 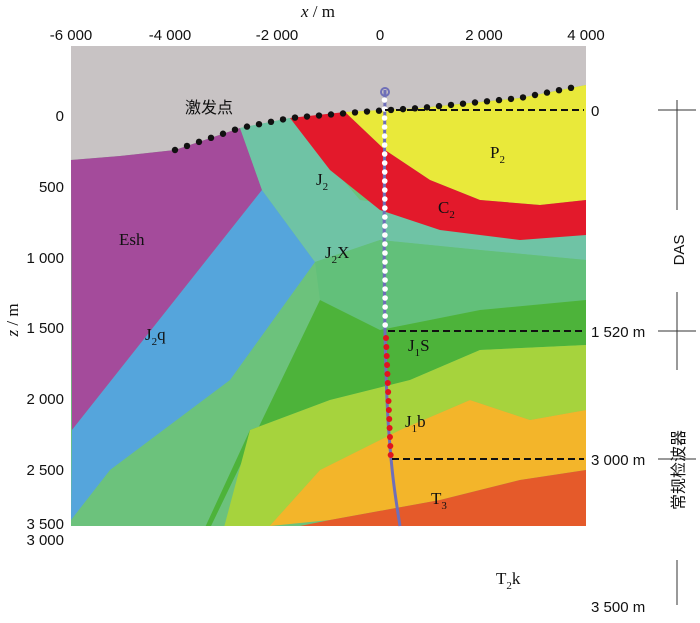 I want to click on das-receivers, so click(x=384, y=212).